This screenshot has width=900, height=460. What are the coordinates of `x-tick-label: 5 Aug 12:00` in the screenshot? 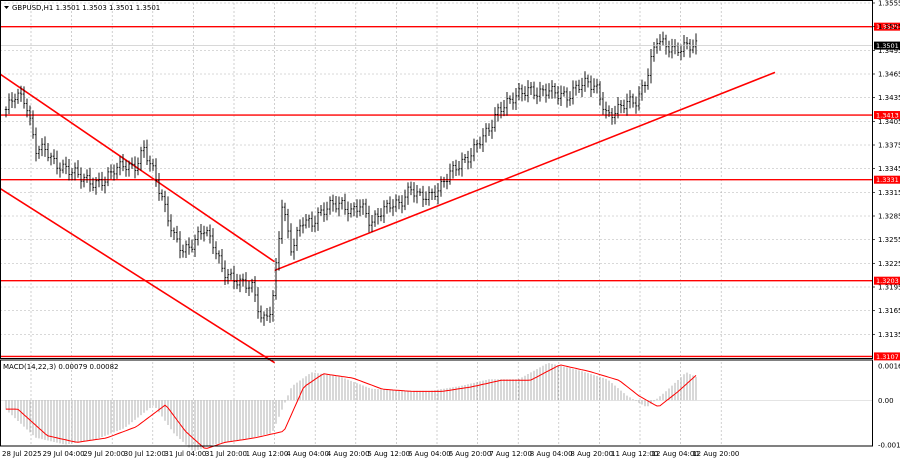 It's located at (388, 454).